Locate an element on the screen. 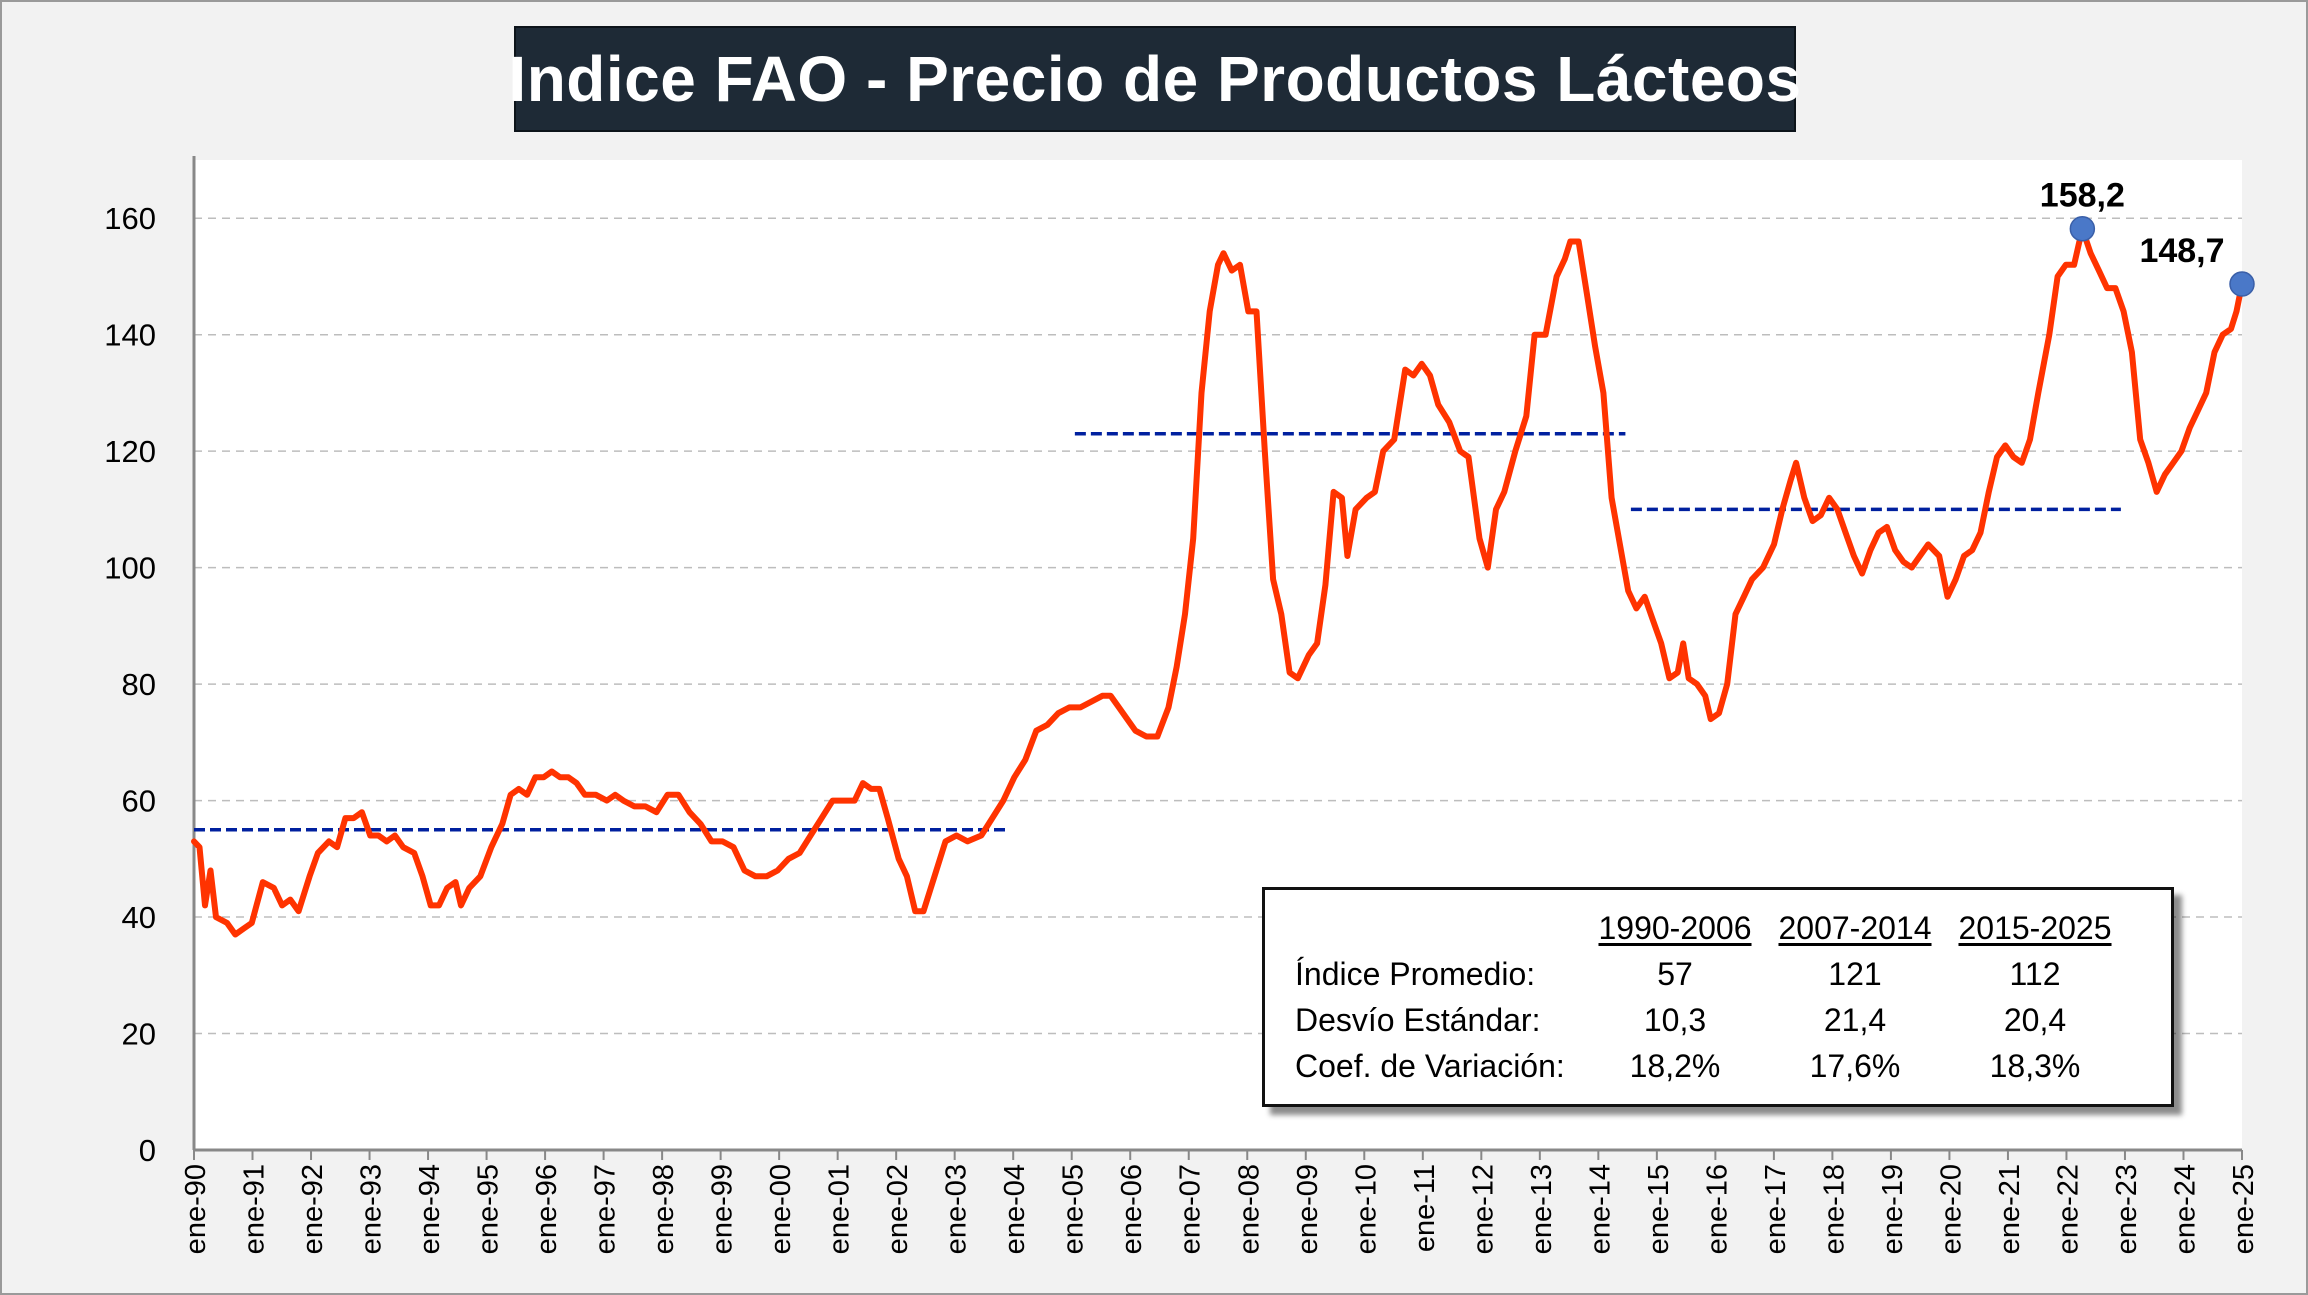 This screenshot has height=1295, width=2308. stats-value: 18,3% is located at coordinates (2035, 1066).